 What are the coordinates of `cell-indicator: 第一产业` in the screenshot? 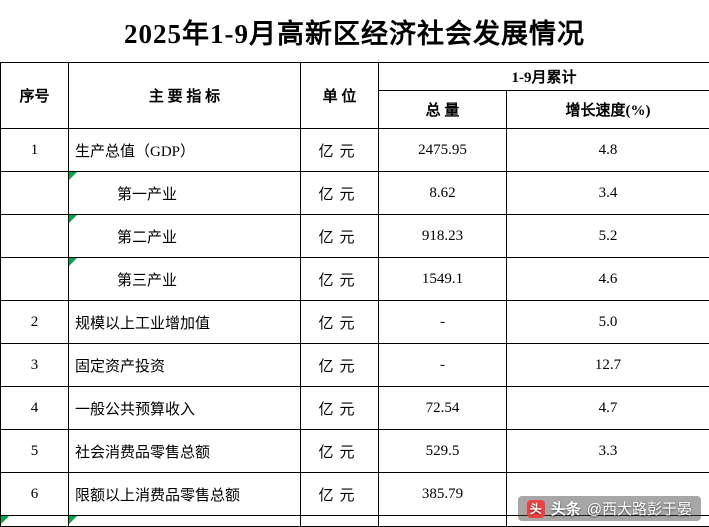 It's located at (185, 193).